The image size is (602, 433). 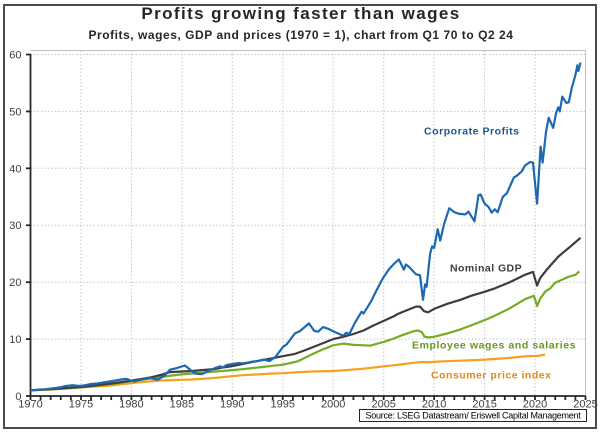 I want to click on svg-text: 1970, so click(x=30, y=405).